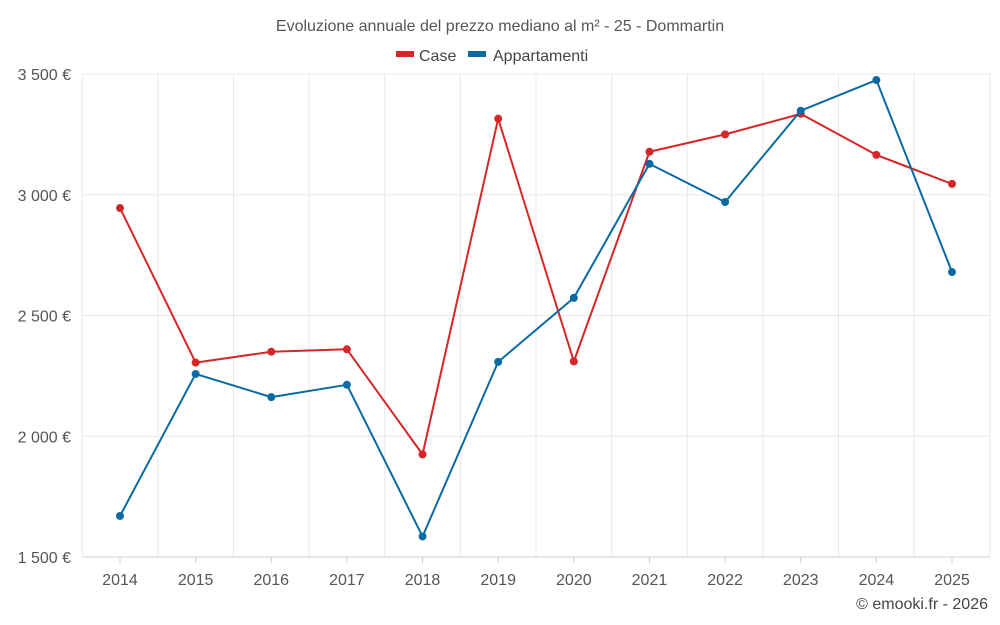 The image size is (1000, 625). What do you see at coordinates (44, 437) in the screenshot?
I see `y-tick-label: 2 000 €` at bounding box center [44, 437].